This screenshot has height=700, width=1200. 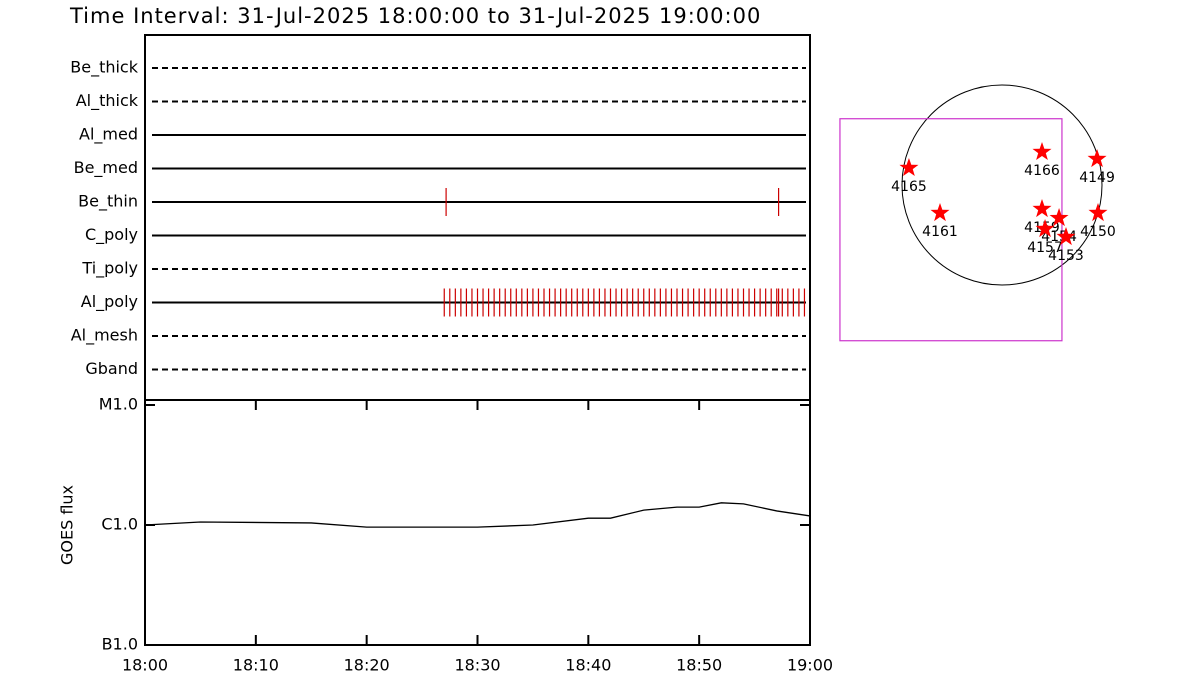 I want to click on filter-label: Ti_poly, so click(x=109, y=269).